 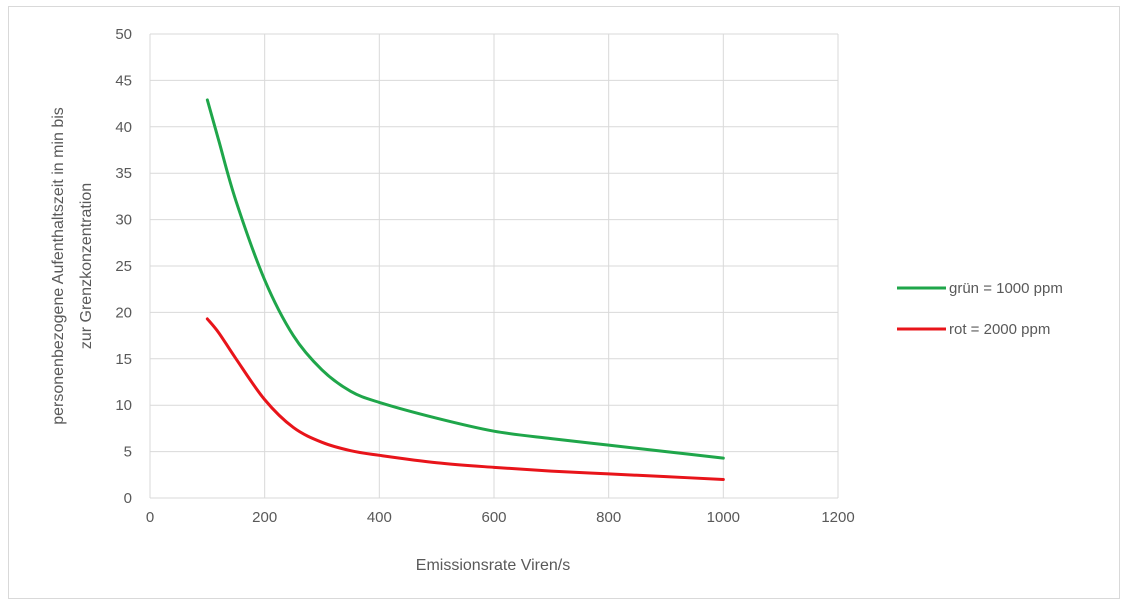 I want to click on x-tick-label: 1200, so click(x=837, y=517).